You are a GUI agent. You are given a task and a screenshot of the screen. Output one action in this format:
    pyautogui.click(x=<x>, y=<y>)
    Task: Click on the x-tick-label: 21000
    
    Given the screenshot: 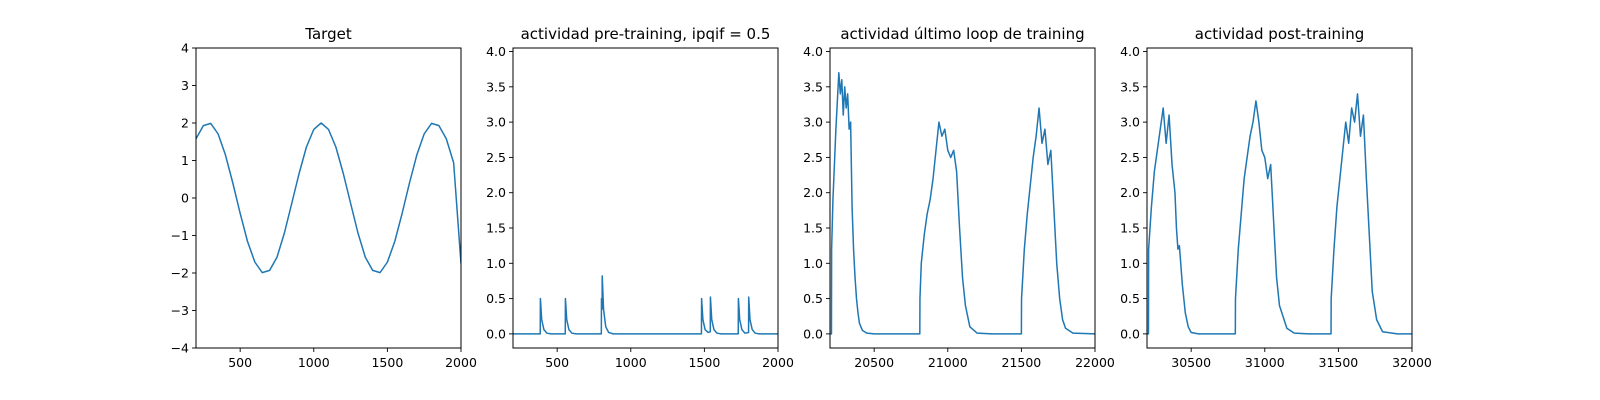 What is the action you would take?
    pyautogui.click(x=948, y=362)
    